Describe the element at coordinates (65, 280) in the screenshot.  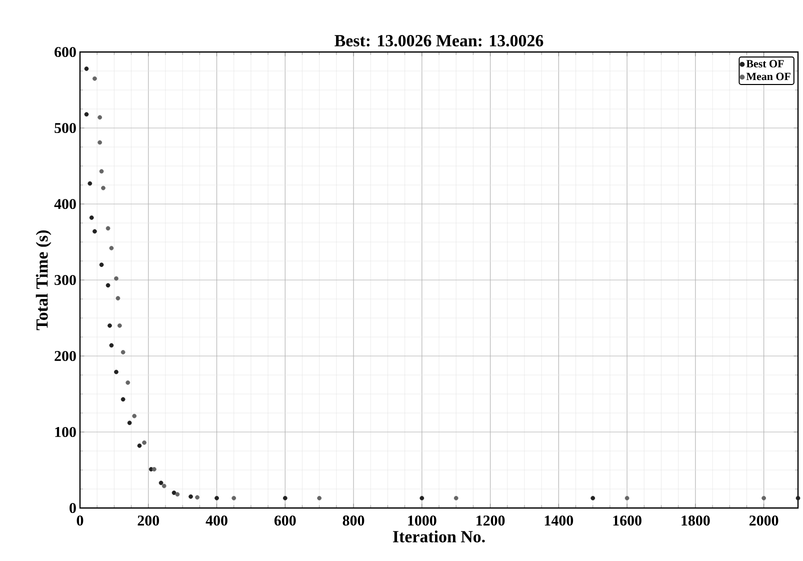
I see `y-tick-label: 300` at that location.